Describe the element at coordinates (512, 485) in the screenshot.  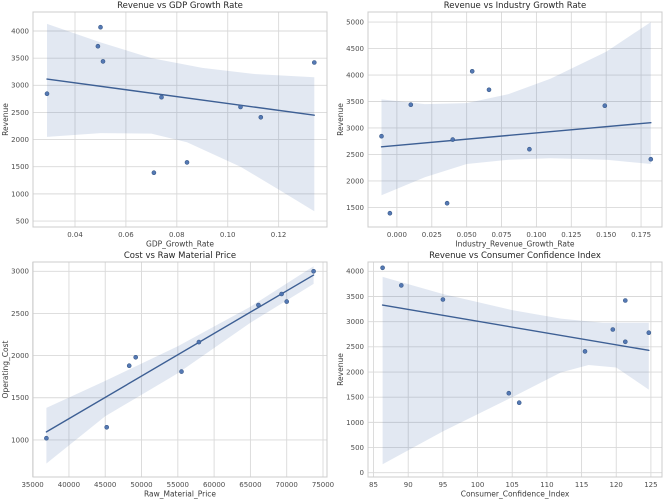
I see `x-tick-label: 105` at that location.